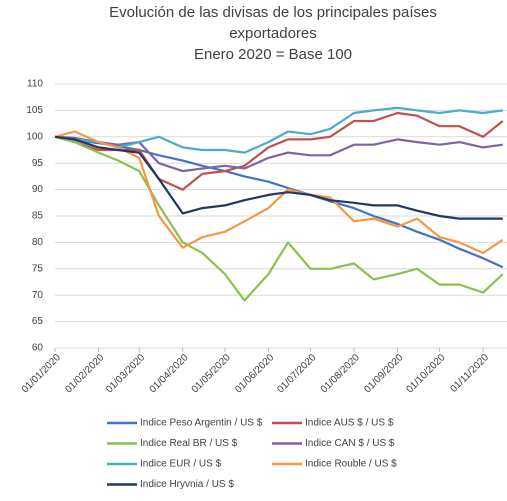 This screenshot has height=501, width=507. I want to click on x-tick-label: 01/09/2020, so click(383, 373).